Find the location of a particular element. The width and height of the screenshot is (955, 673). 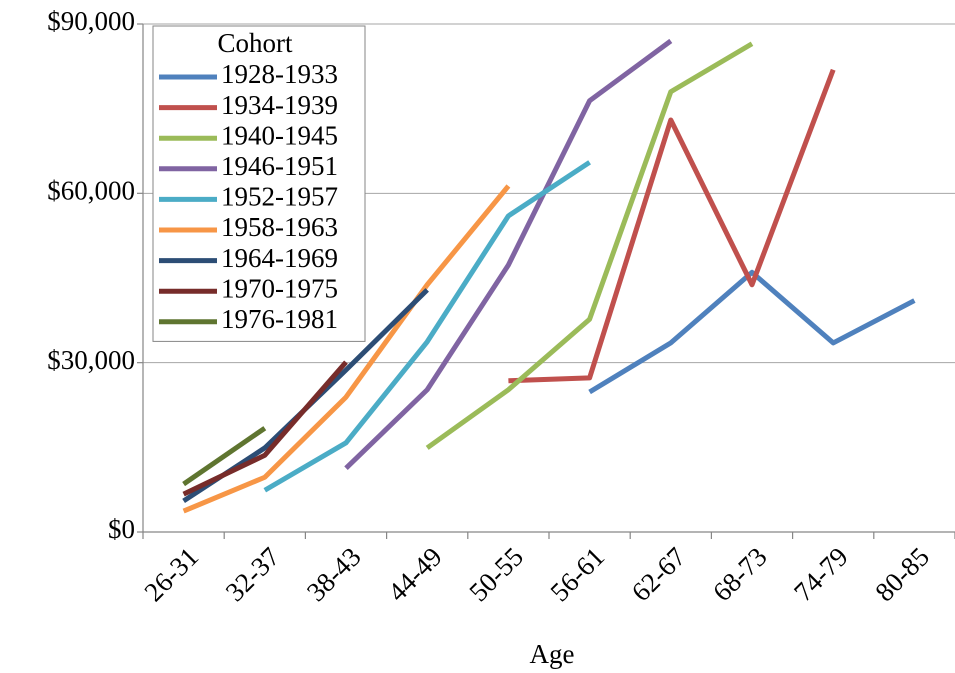

legend-title: Cohort is located at coordinates (255, 43).